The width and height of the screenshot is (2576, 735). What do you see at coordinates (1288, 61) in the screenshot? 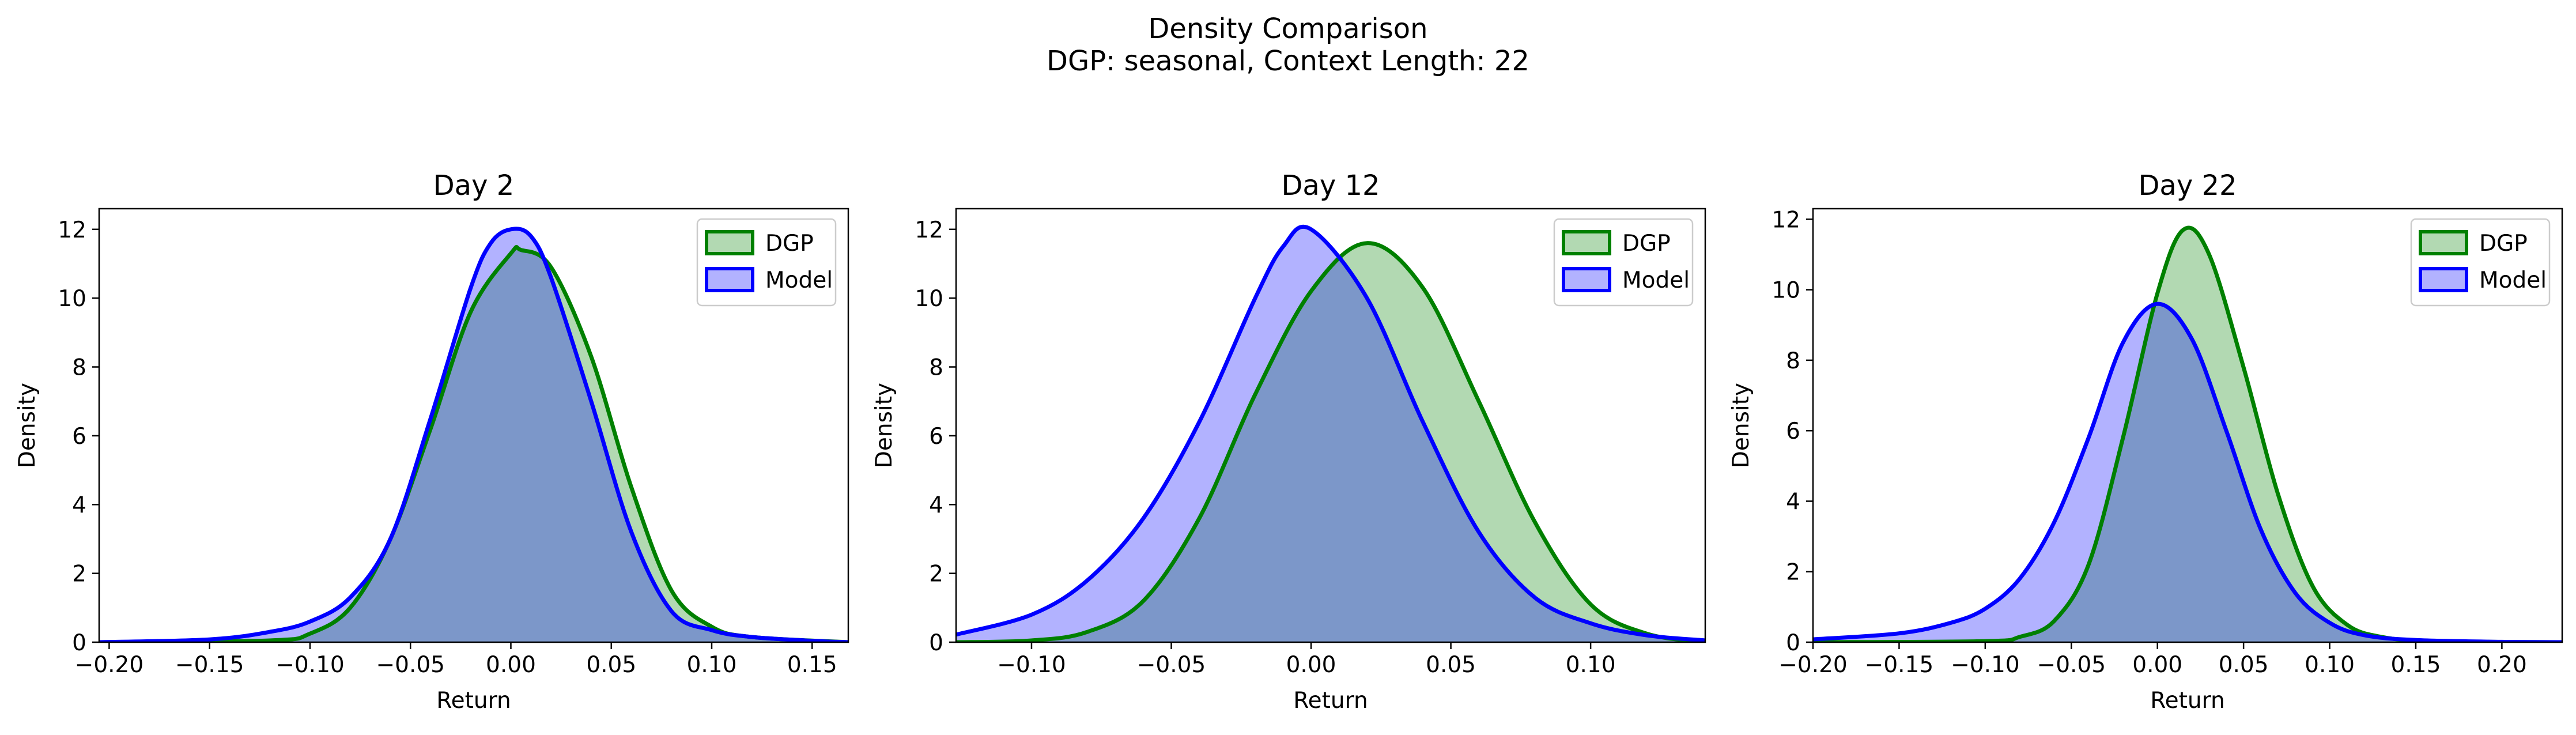
I see `figure-subtitle: DGP: seasonal, Context Length: 22` at bounding box center [1288, 61].